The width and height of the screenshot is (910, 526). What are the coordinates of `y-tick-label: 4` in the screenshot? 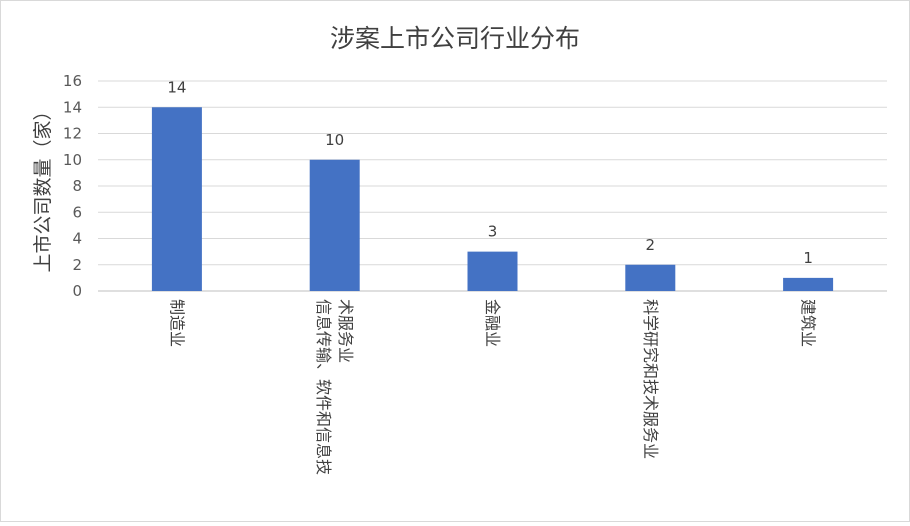 It's located at (77, 239).